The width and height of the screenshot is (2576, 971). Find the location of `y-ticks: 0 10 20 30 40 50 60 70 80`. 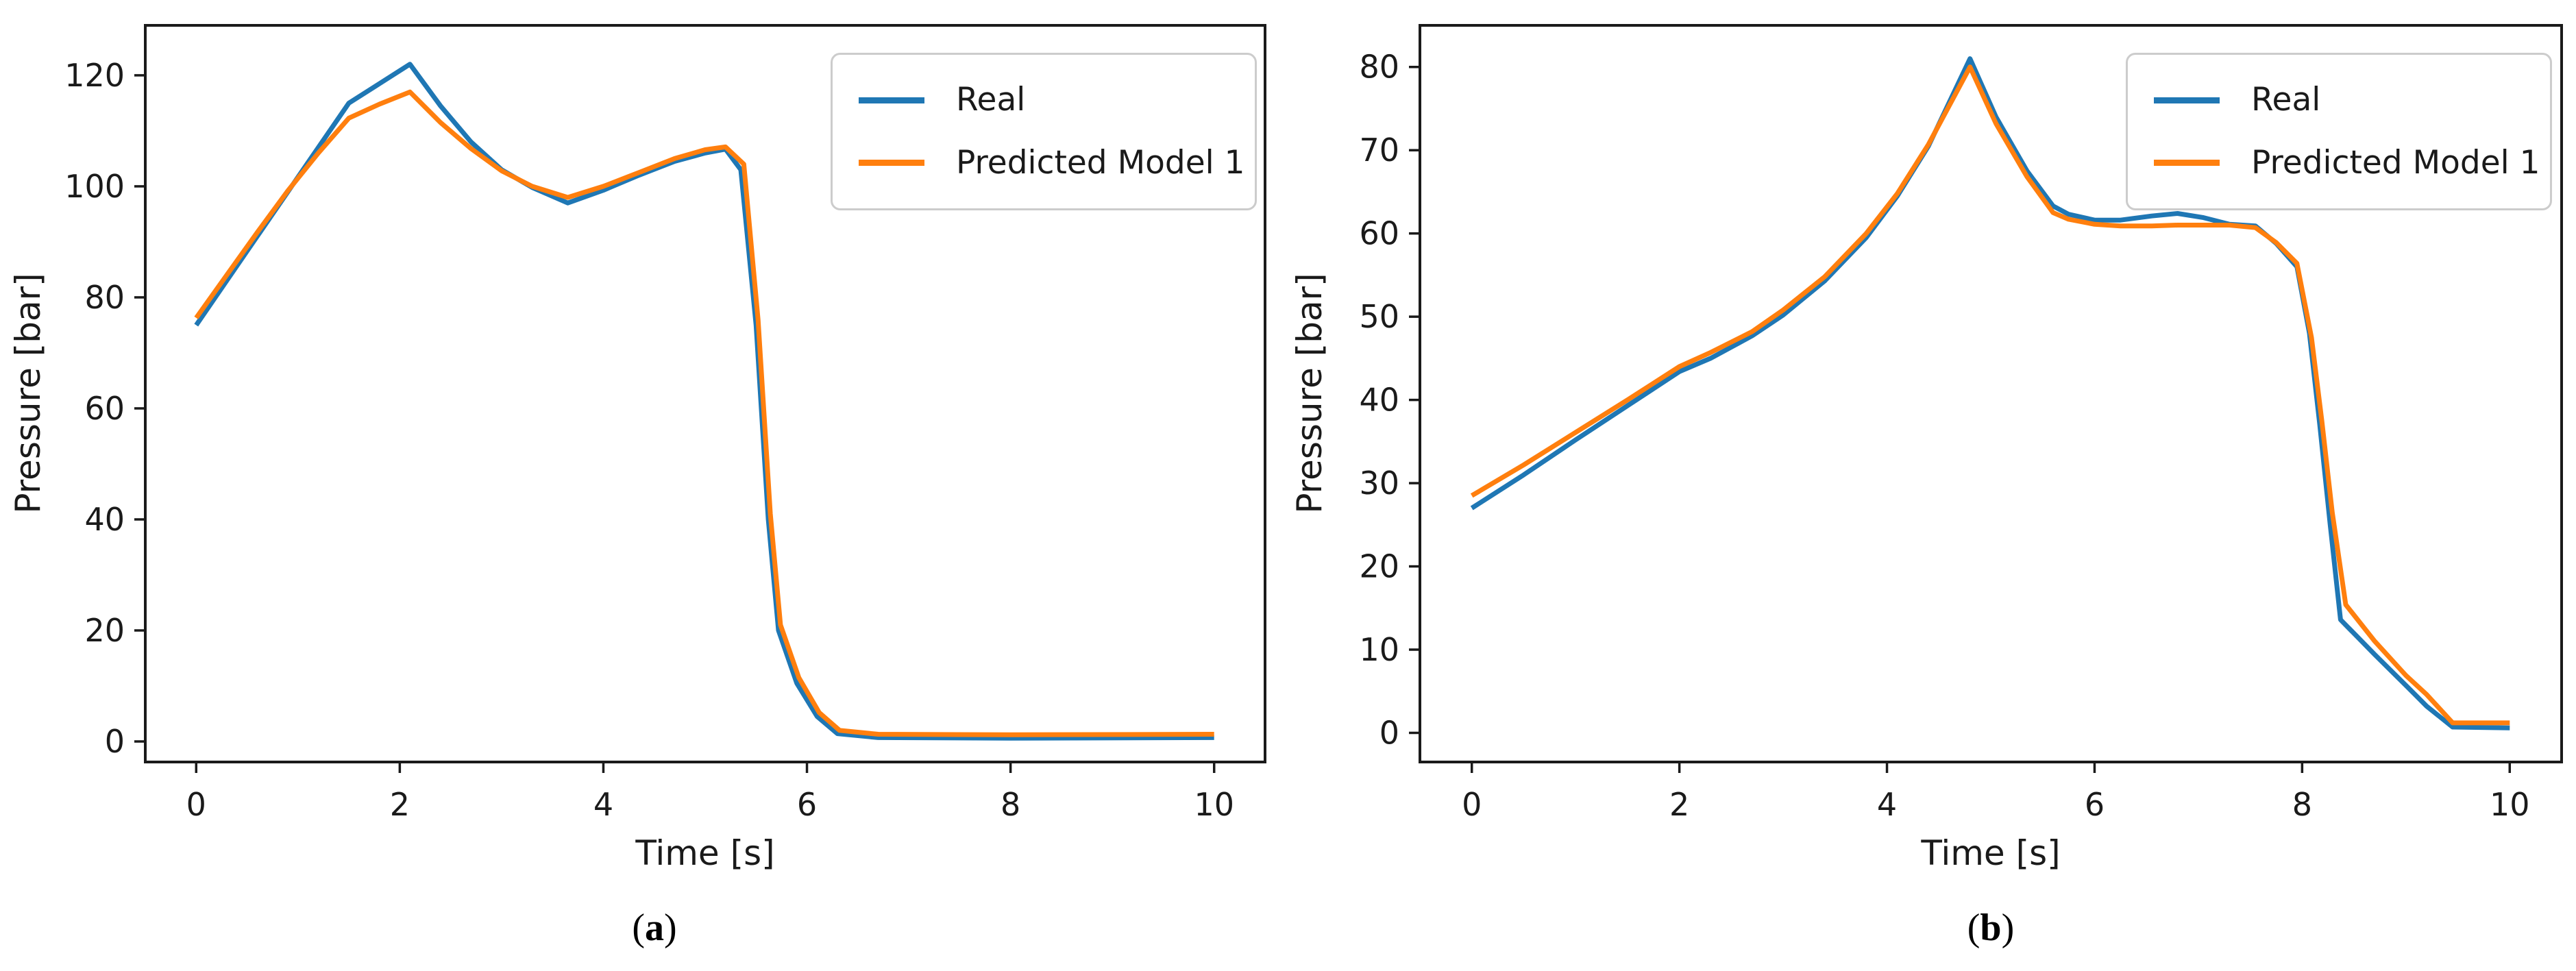

y-ticks: 0 10 20 30 40 50 60 70 80 is located at coordinates (1390, 400).